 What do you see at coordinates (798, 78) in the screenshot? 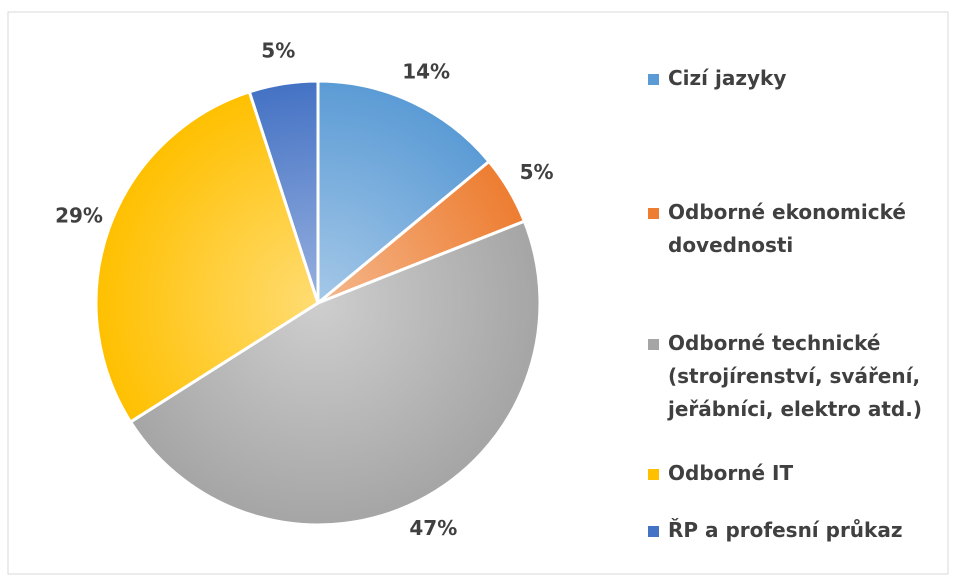
I see `legend-item: Cizí jazyky` at bounding box center [798, 78].